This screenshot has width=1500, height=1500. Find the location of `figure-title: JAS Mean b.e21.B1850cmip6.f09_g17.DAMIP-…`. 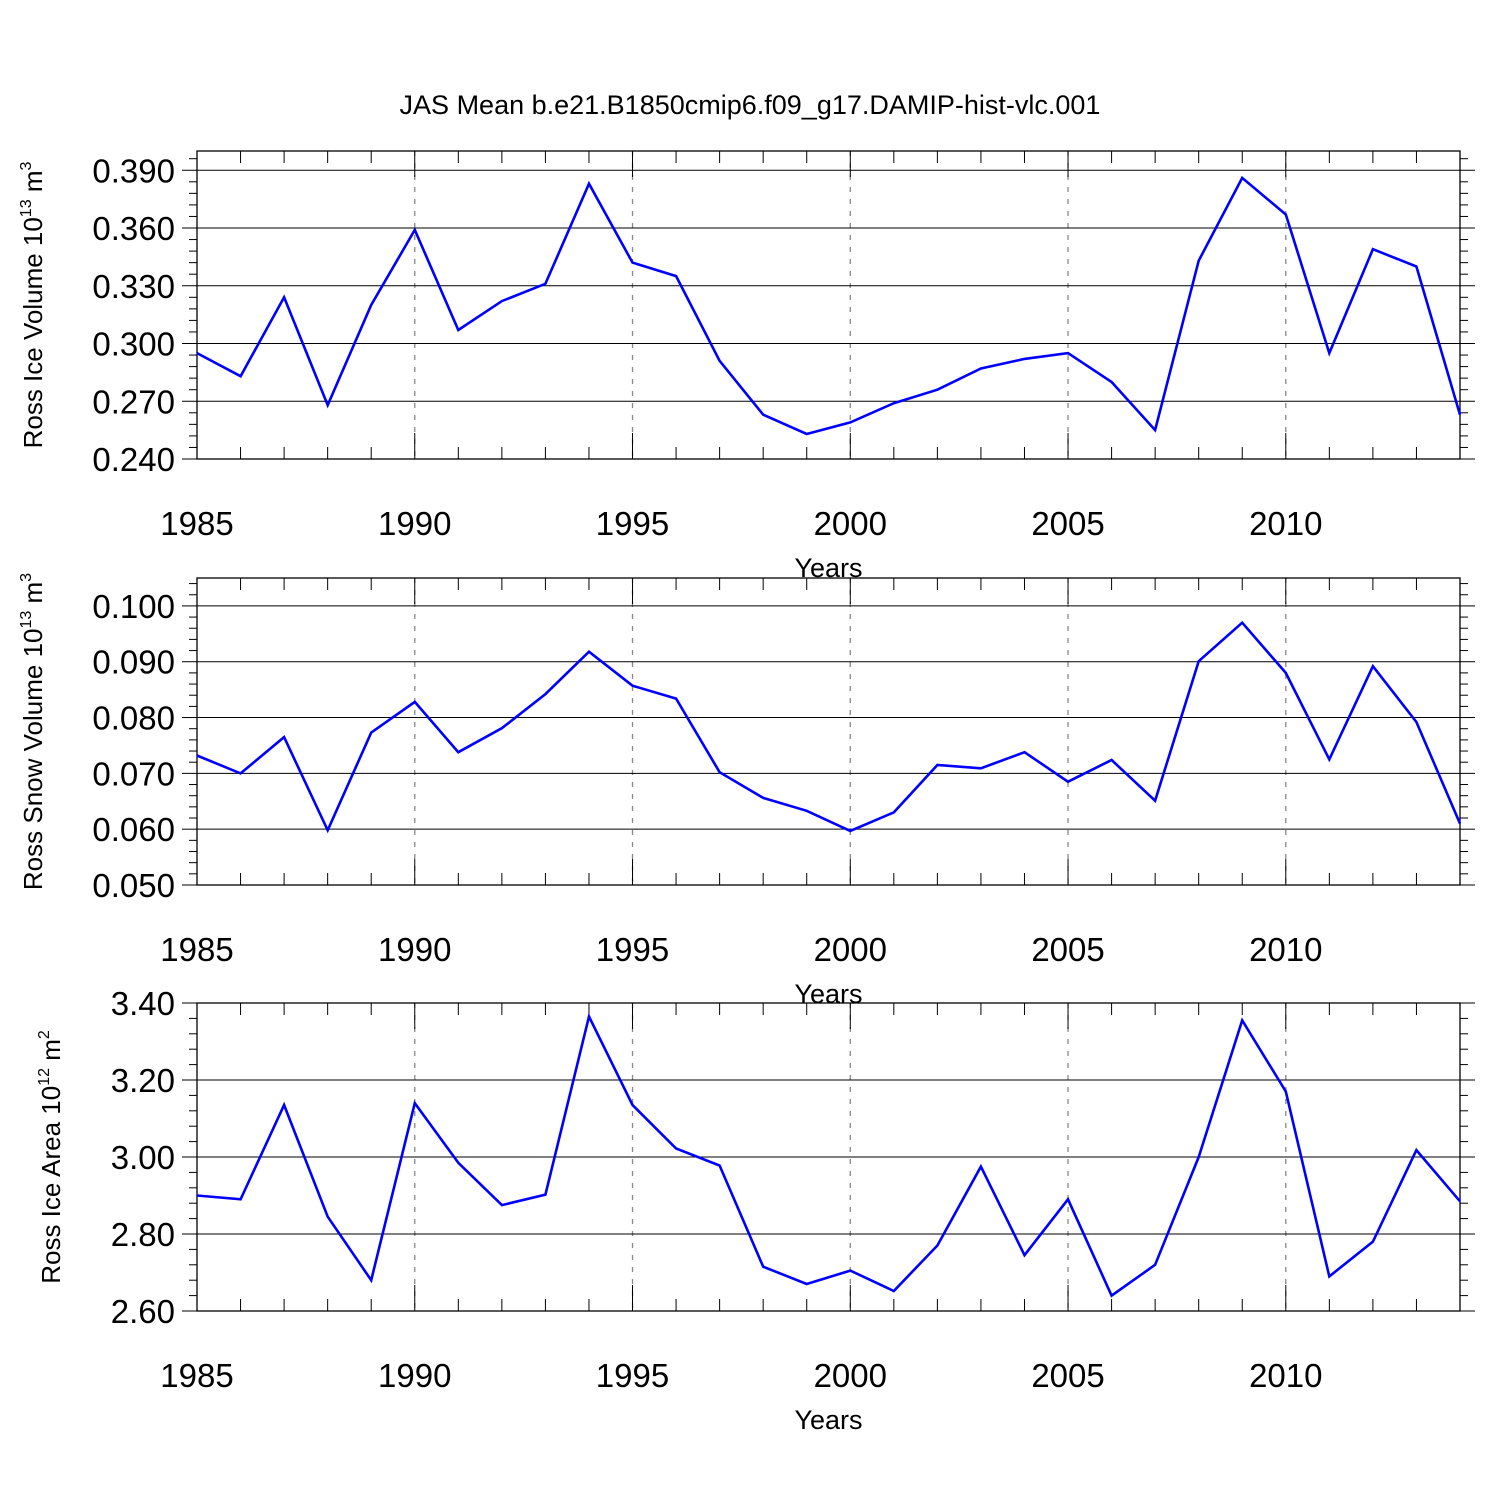

figure-title: JAS Mean b.e21.B1850cmip6.f09_g17.DAMIP-… is located at coordinates (750, 105).